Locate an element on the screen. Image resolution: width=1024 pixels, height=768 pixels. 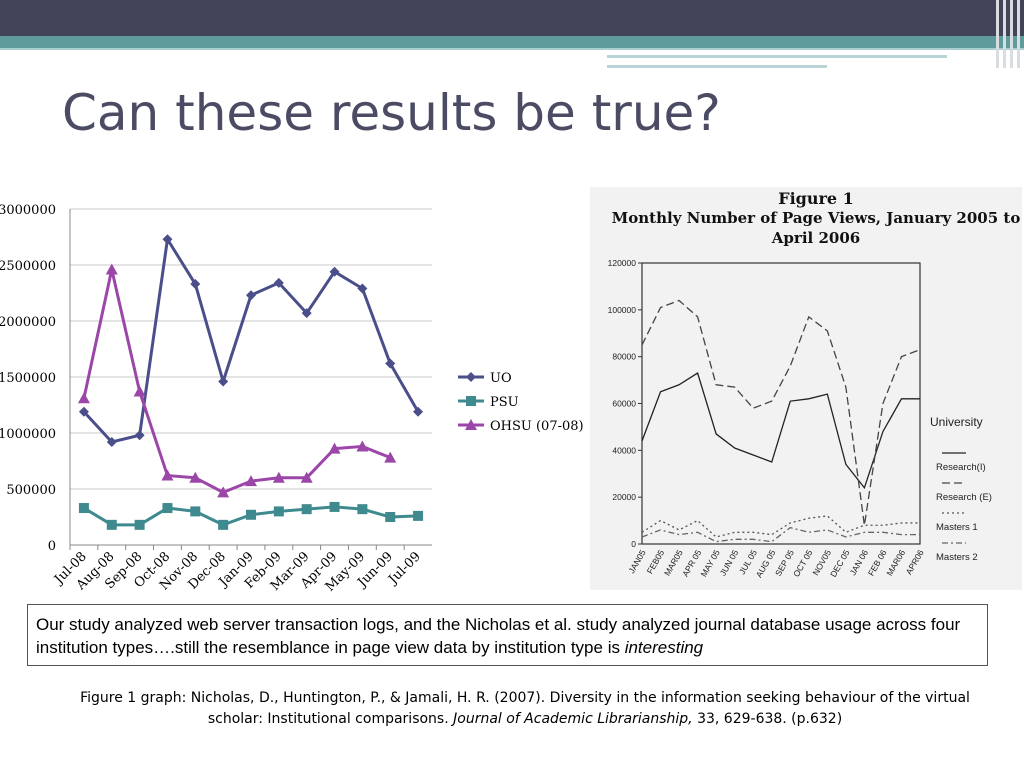
legend-label: Masters 1 is located at coordinates (957, 527).